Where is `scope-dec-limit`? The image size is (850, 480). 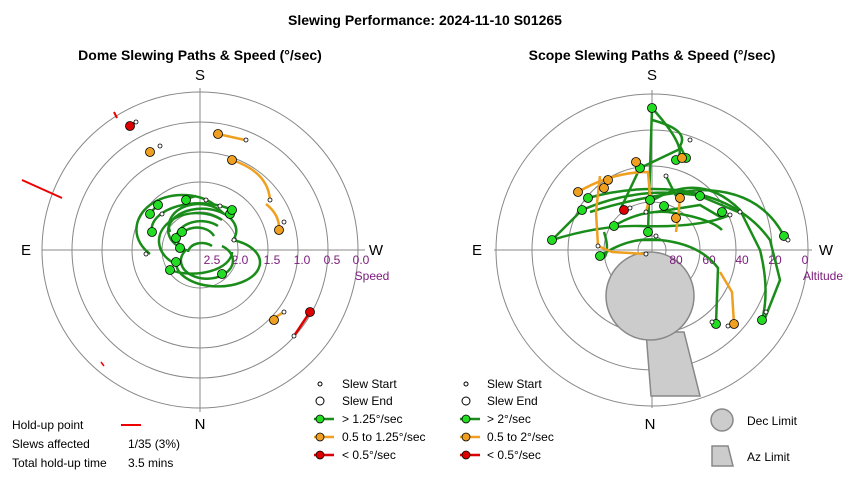 scope-dec-limit is located at coordinates (650, 296).